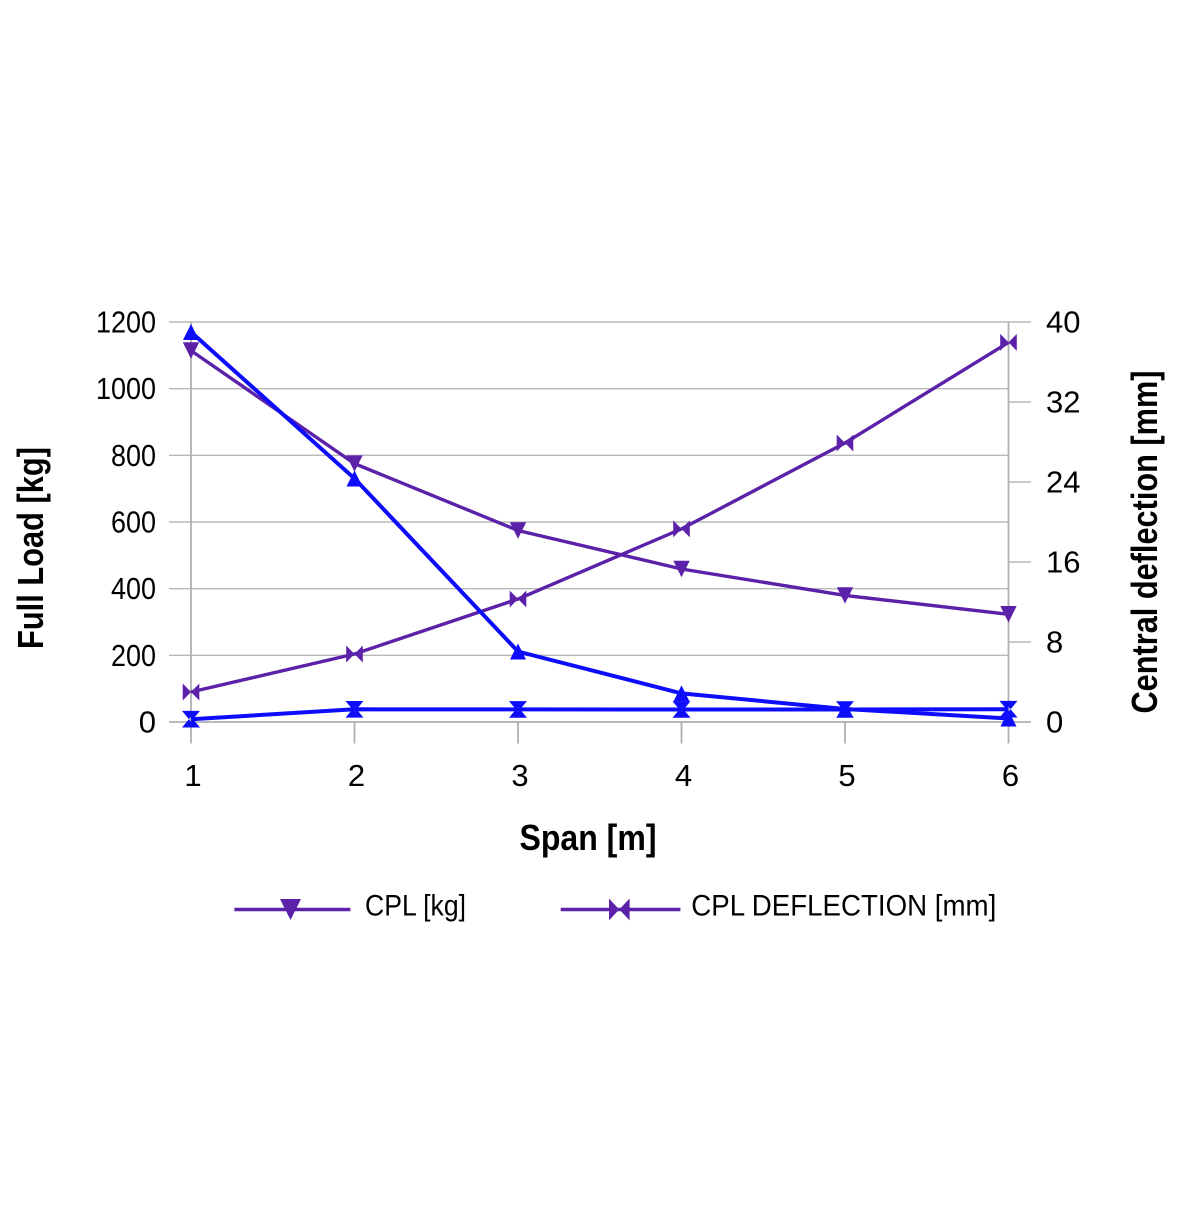  Describe the element at coordinates (415, 906) in the screenshot. I see `svg-text: CPL [kg]` at that location.